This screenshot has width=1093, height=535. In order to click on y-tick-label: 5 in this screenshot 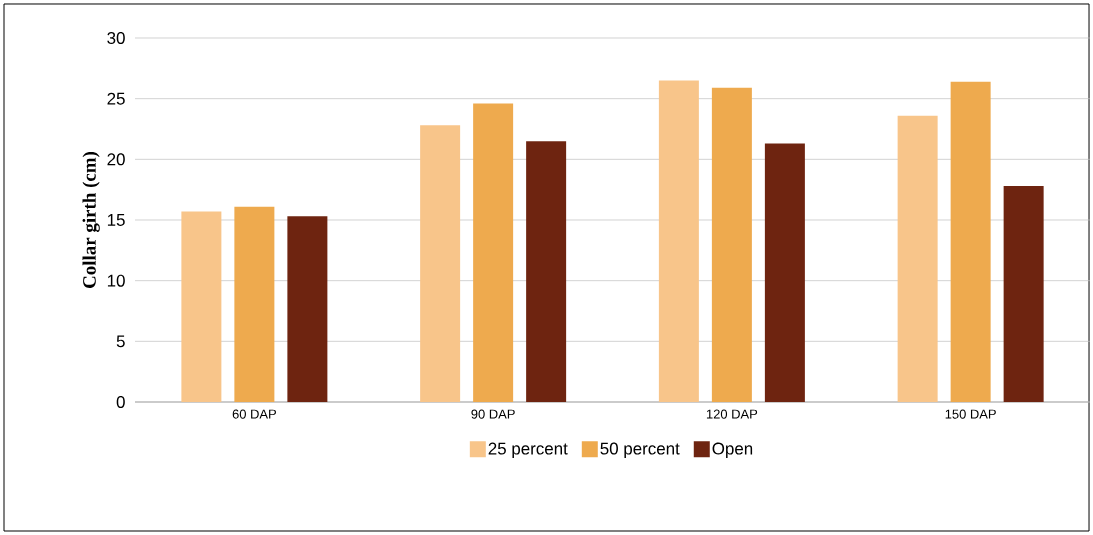, I will do `click(120, 341)`.